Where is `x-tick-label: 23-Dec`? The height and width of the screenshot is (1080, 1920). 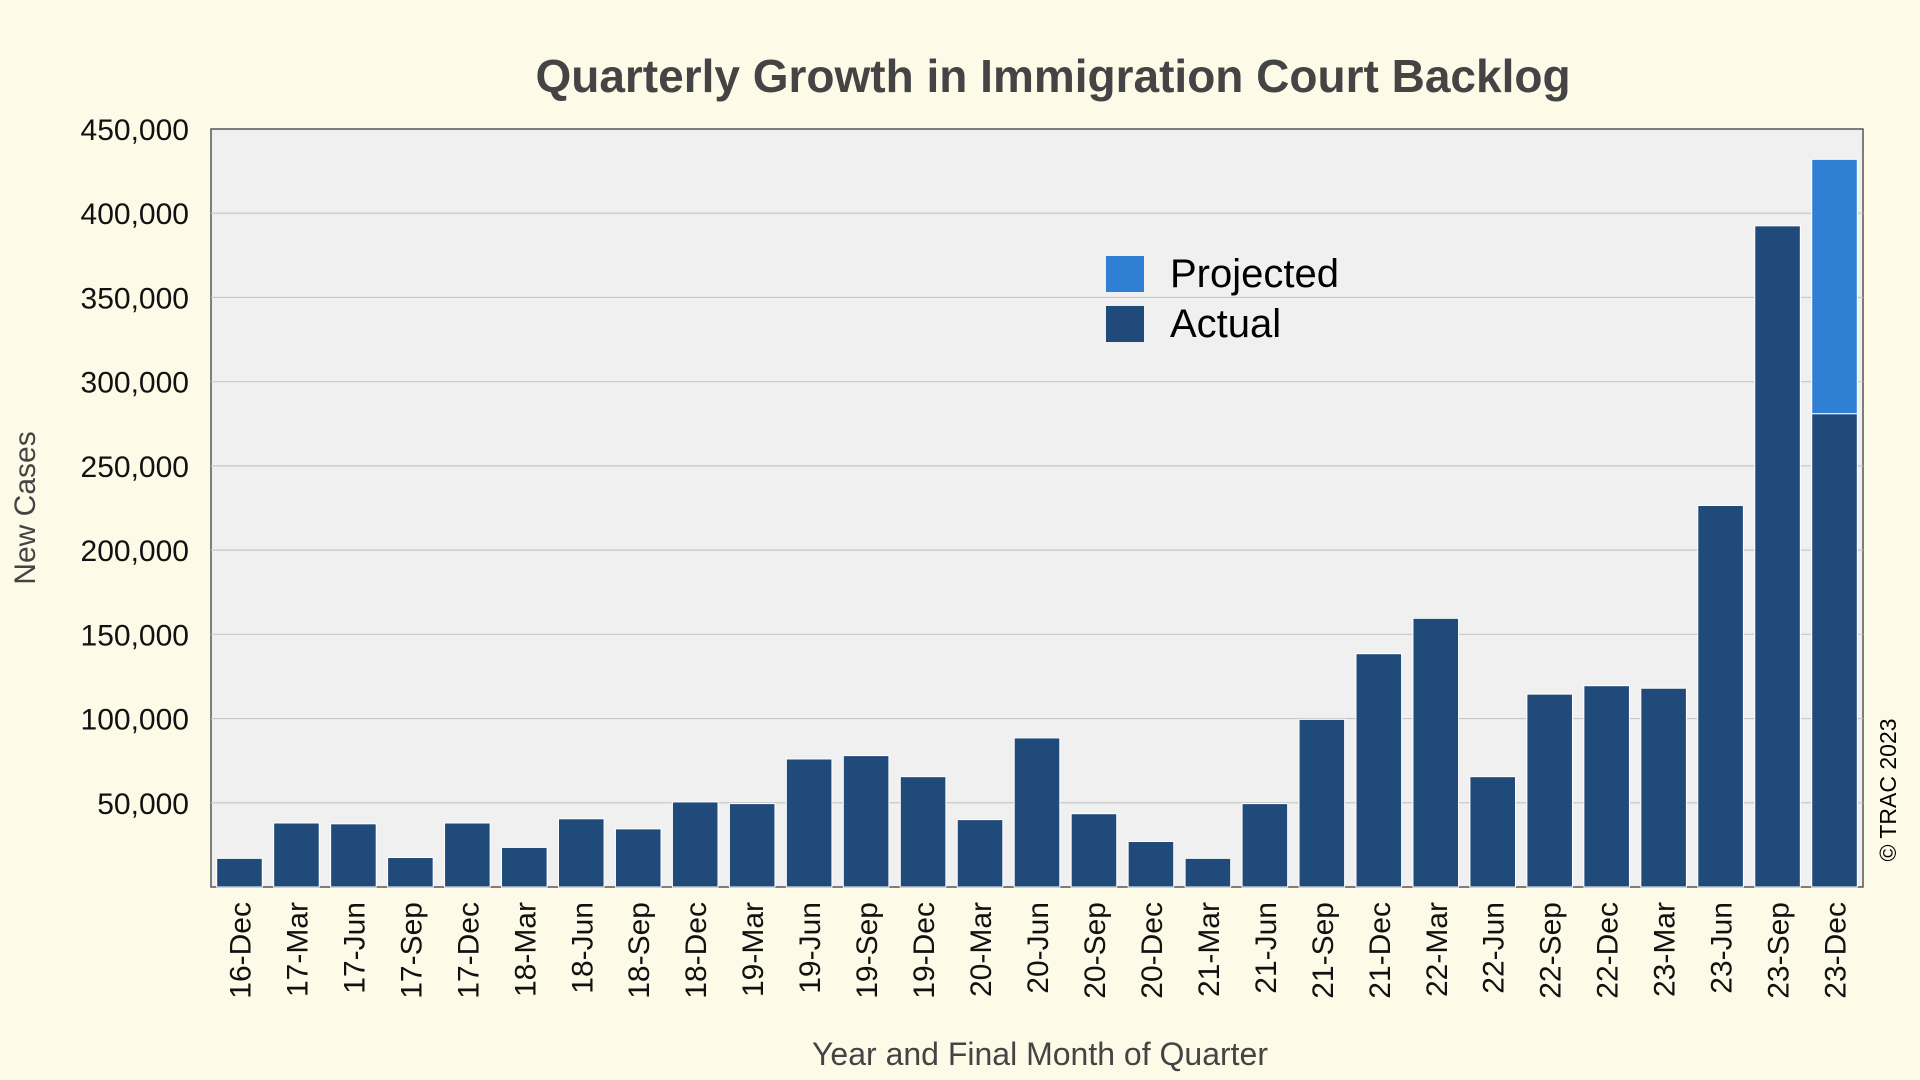
x-tick-label: 23-Dec is located at coordinates (1836, 950).